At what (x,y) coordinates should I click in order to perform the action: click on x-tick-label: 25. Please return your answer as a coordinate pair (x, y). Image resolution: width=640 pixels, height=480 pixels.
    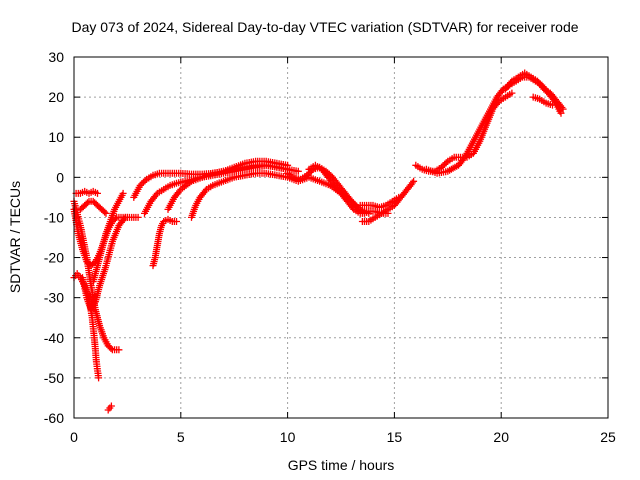
    Looking at the image, I should click on (608, 437).